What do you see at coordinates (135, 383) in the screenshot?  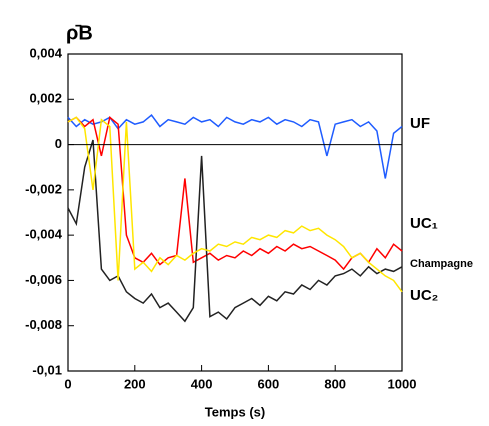 I see `x-tick-label: 200` at bounding box center [135, 383].